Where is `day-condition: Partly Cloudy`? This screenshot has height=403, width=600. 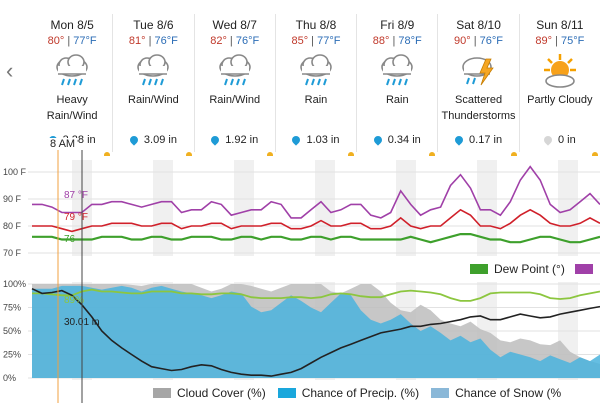 day-condition: Partly Cloudy is located at coordinates (560, 100).